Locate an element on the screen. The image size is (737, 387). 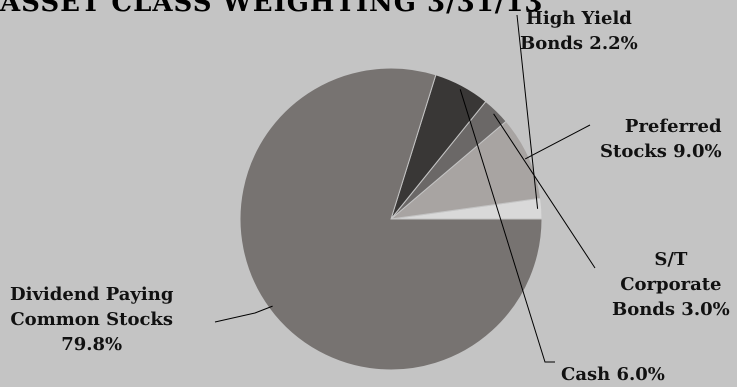
label-dividend-paying-common-stocks: Dividend Paying Common Stocks 79.8% is located at coordinates (92, 319).